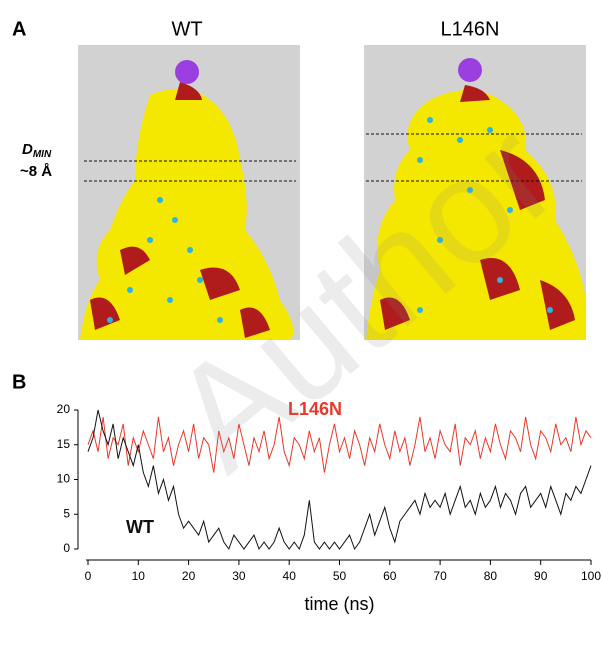 This screenshot has width=602, height=645. I want to click on x-tick-label: 60, so click(390, 576).